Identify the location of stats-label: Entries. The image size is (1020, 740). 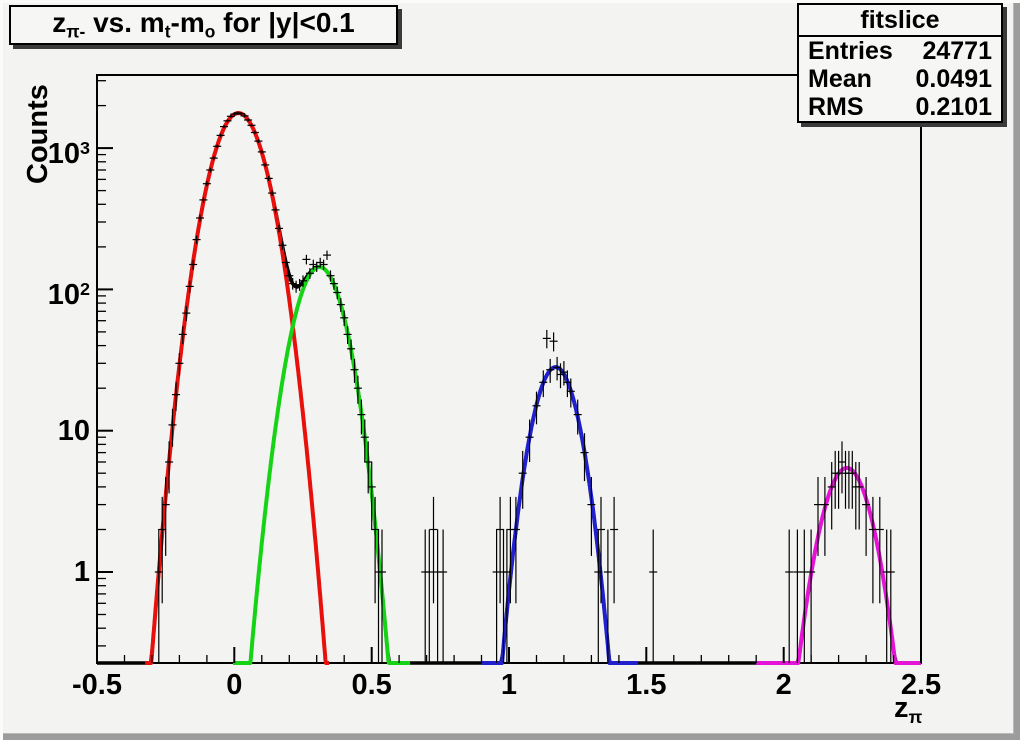
(850, 50).